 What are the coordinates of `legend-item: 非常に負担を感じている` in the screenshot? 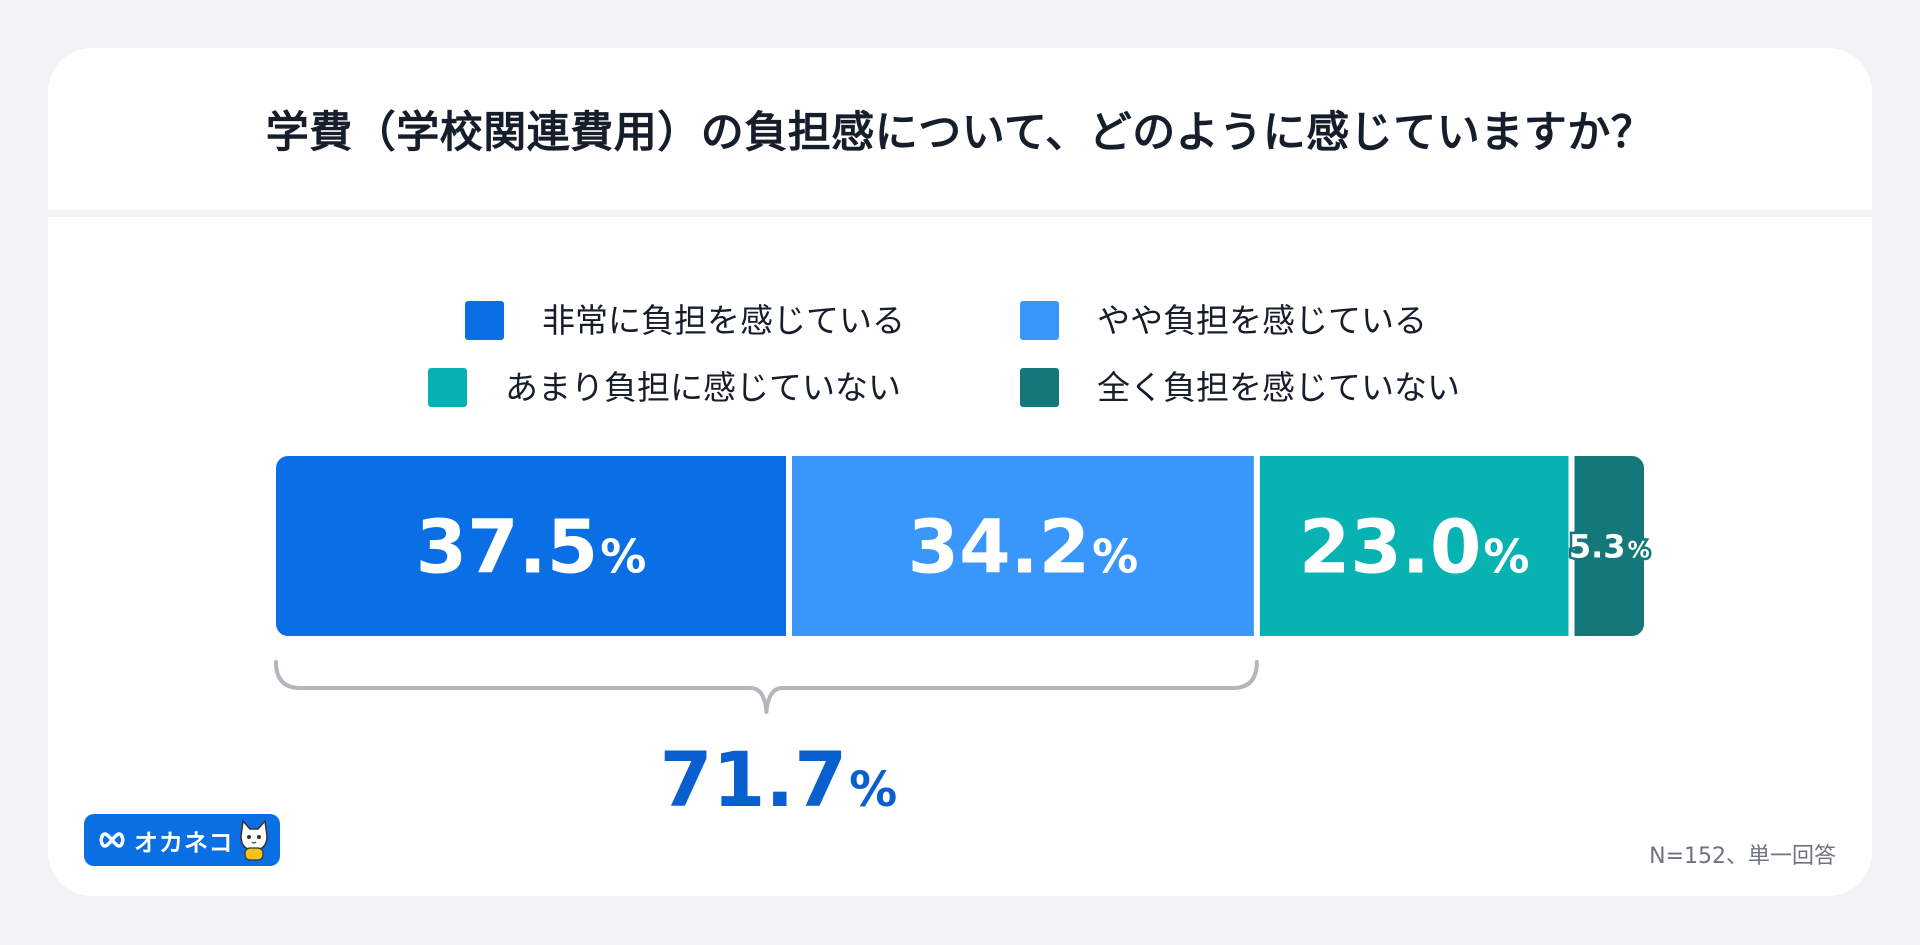 It's located at (685, 320).